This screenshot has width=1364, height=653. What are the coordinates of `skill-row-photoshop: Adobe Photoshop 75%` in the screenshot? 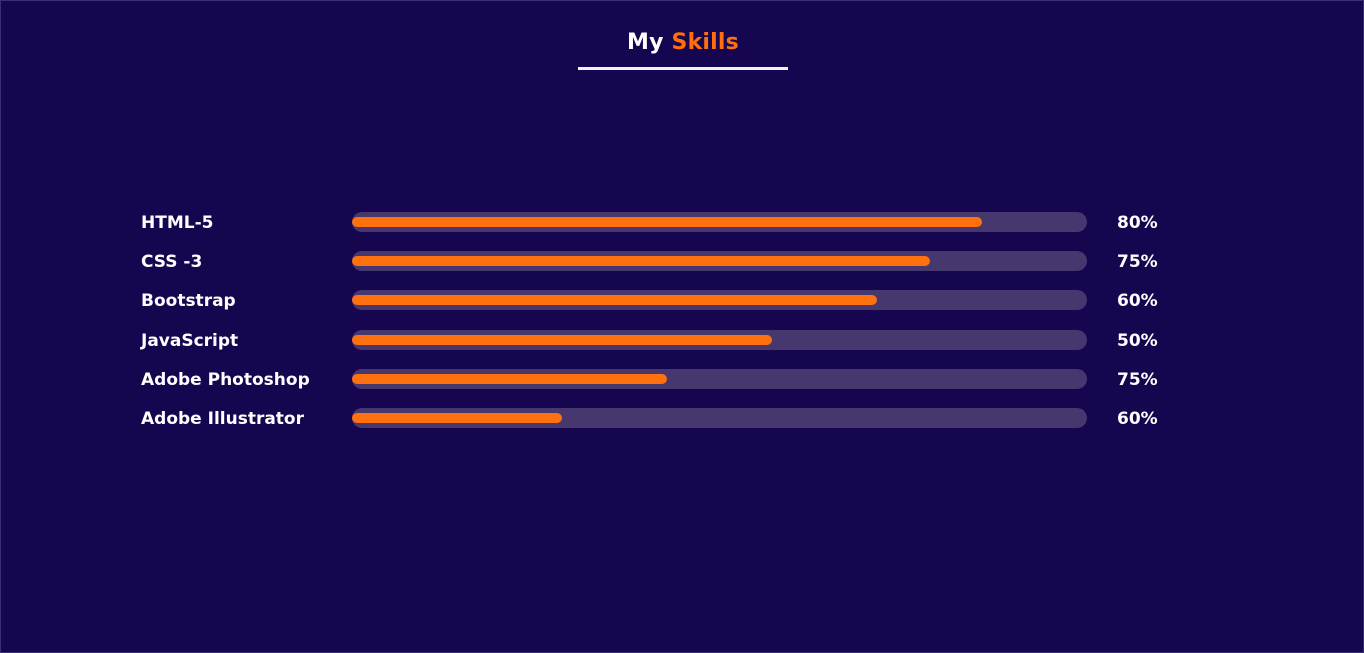 It's located at (682, 379).